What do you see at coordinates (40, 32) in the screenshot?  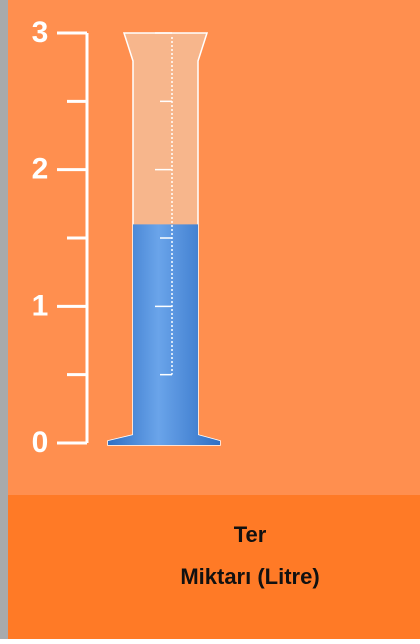 I see `y-tick-label: 3` at bounding box center [40, 32].